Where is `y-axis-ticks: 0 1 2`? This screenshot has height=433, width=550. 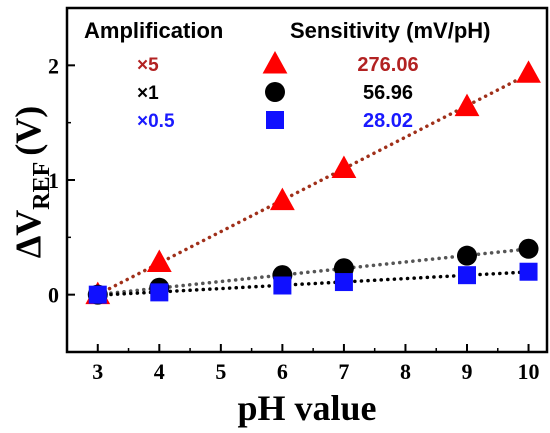
y-axis-ticks: 0 1 2 is located at coordinates (61, 180).